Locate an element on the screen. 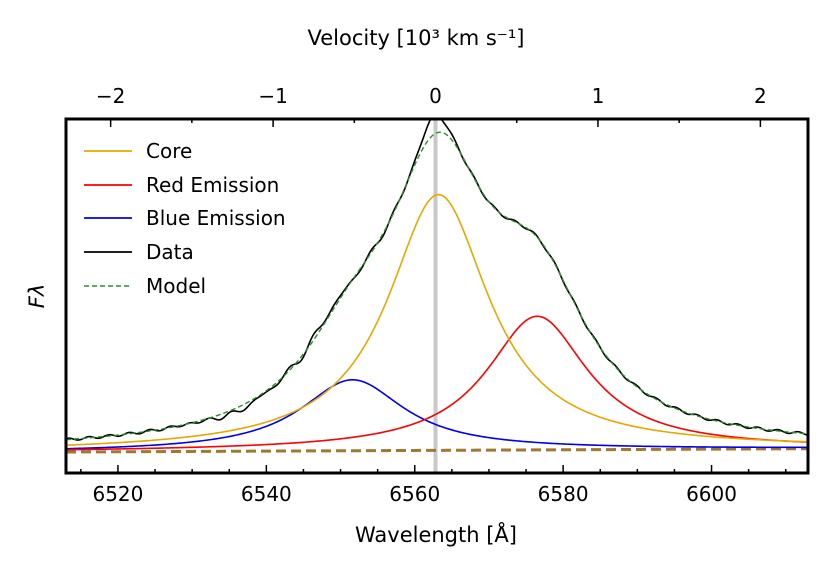  legend-label-red-emission: Red Emission is located at coordinates (212, 185).